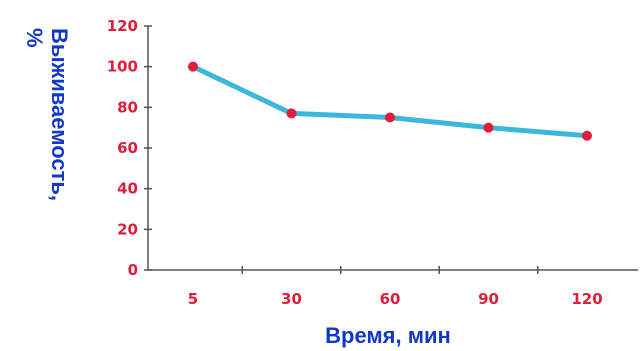 The height and width of the screenshot is (351, 642). Describe the element at coordinates (488, 299) in the screenshot. I see `x-tick-label: 90` at that location.